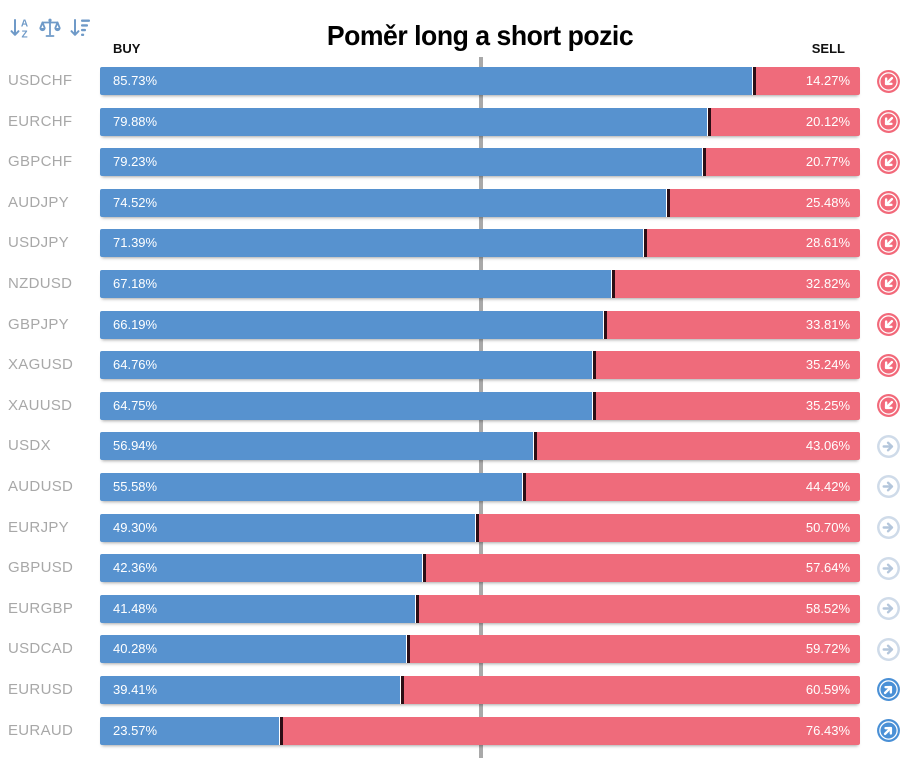  I want to click on ratio-bar: 39.41% 60.59%, so click(480, 689).